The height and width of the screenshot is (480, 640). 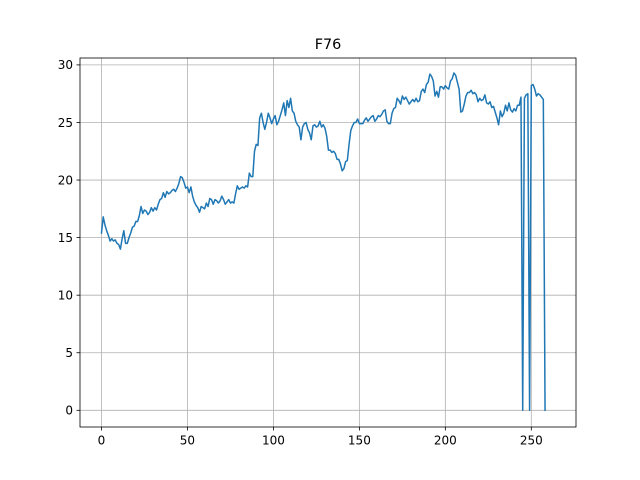 I want to click on x-tick-label: 0, so click(x=102, y=441).